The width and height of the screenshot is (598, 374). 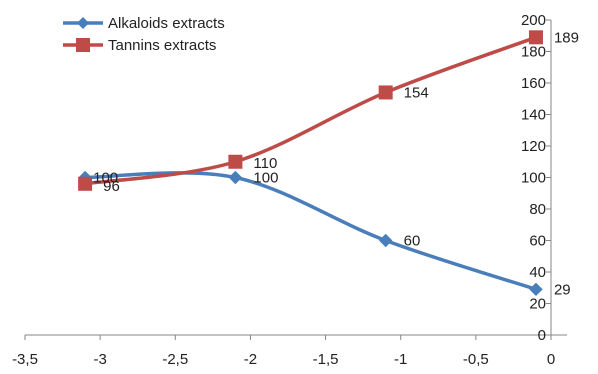 I want to click on legend-label: Alkaloids extracts, so click(x=166, y=23).